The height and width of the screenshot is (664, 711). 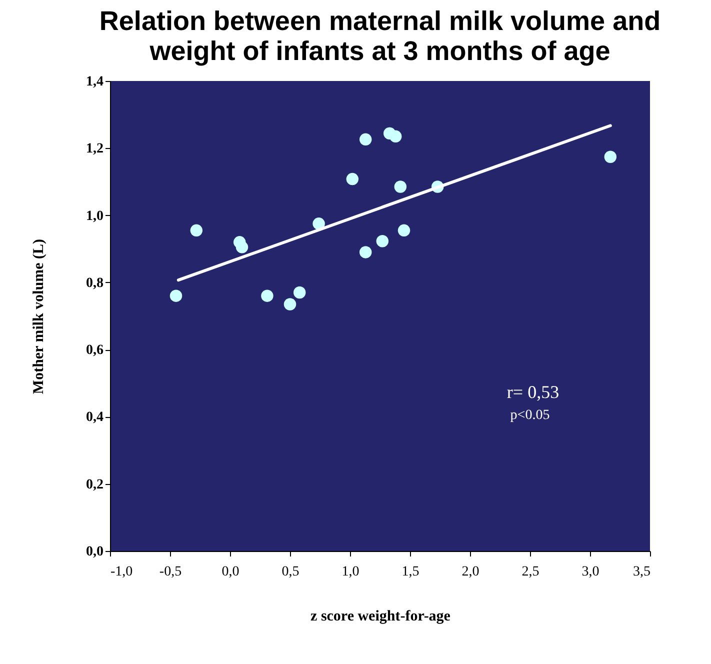 I want to click on y-tick-label: 1,0, so click(x=95, y=216).